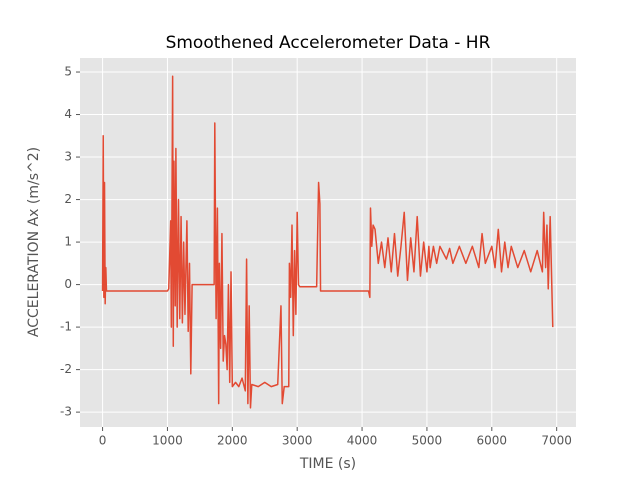 Image resolution: width=640 pixels, height=484 pixels. Describe the element at coordinates (492, 441) in the screenshot. I see `x-tick-label: 6000` at that location.